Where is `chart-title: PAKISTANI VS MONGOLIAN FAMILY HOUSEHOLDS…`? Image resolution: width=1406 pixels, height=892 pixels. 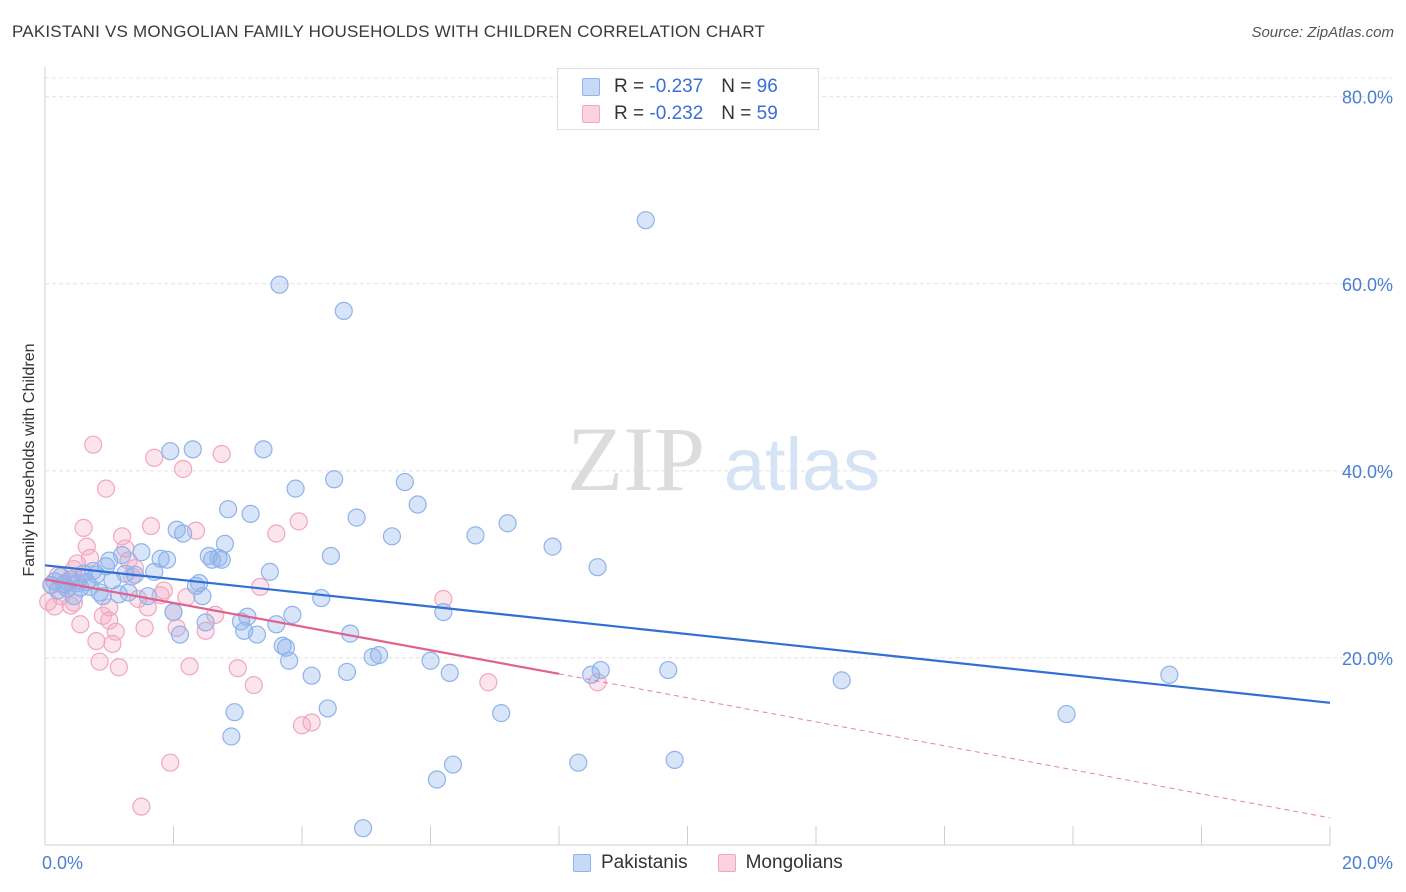 chart-title: PAKISTANI VS MONGOLIAN FAMILY HOUSEHOLDS… is located at coordinates (389, 31).